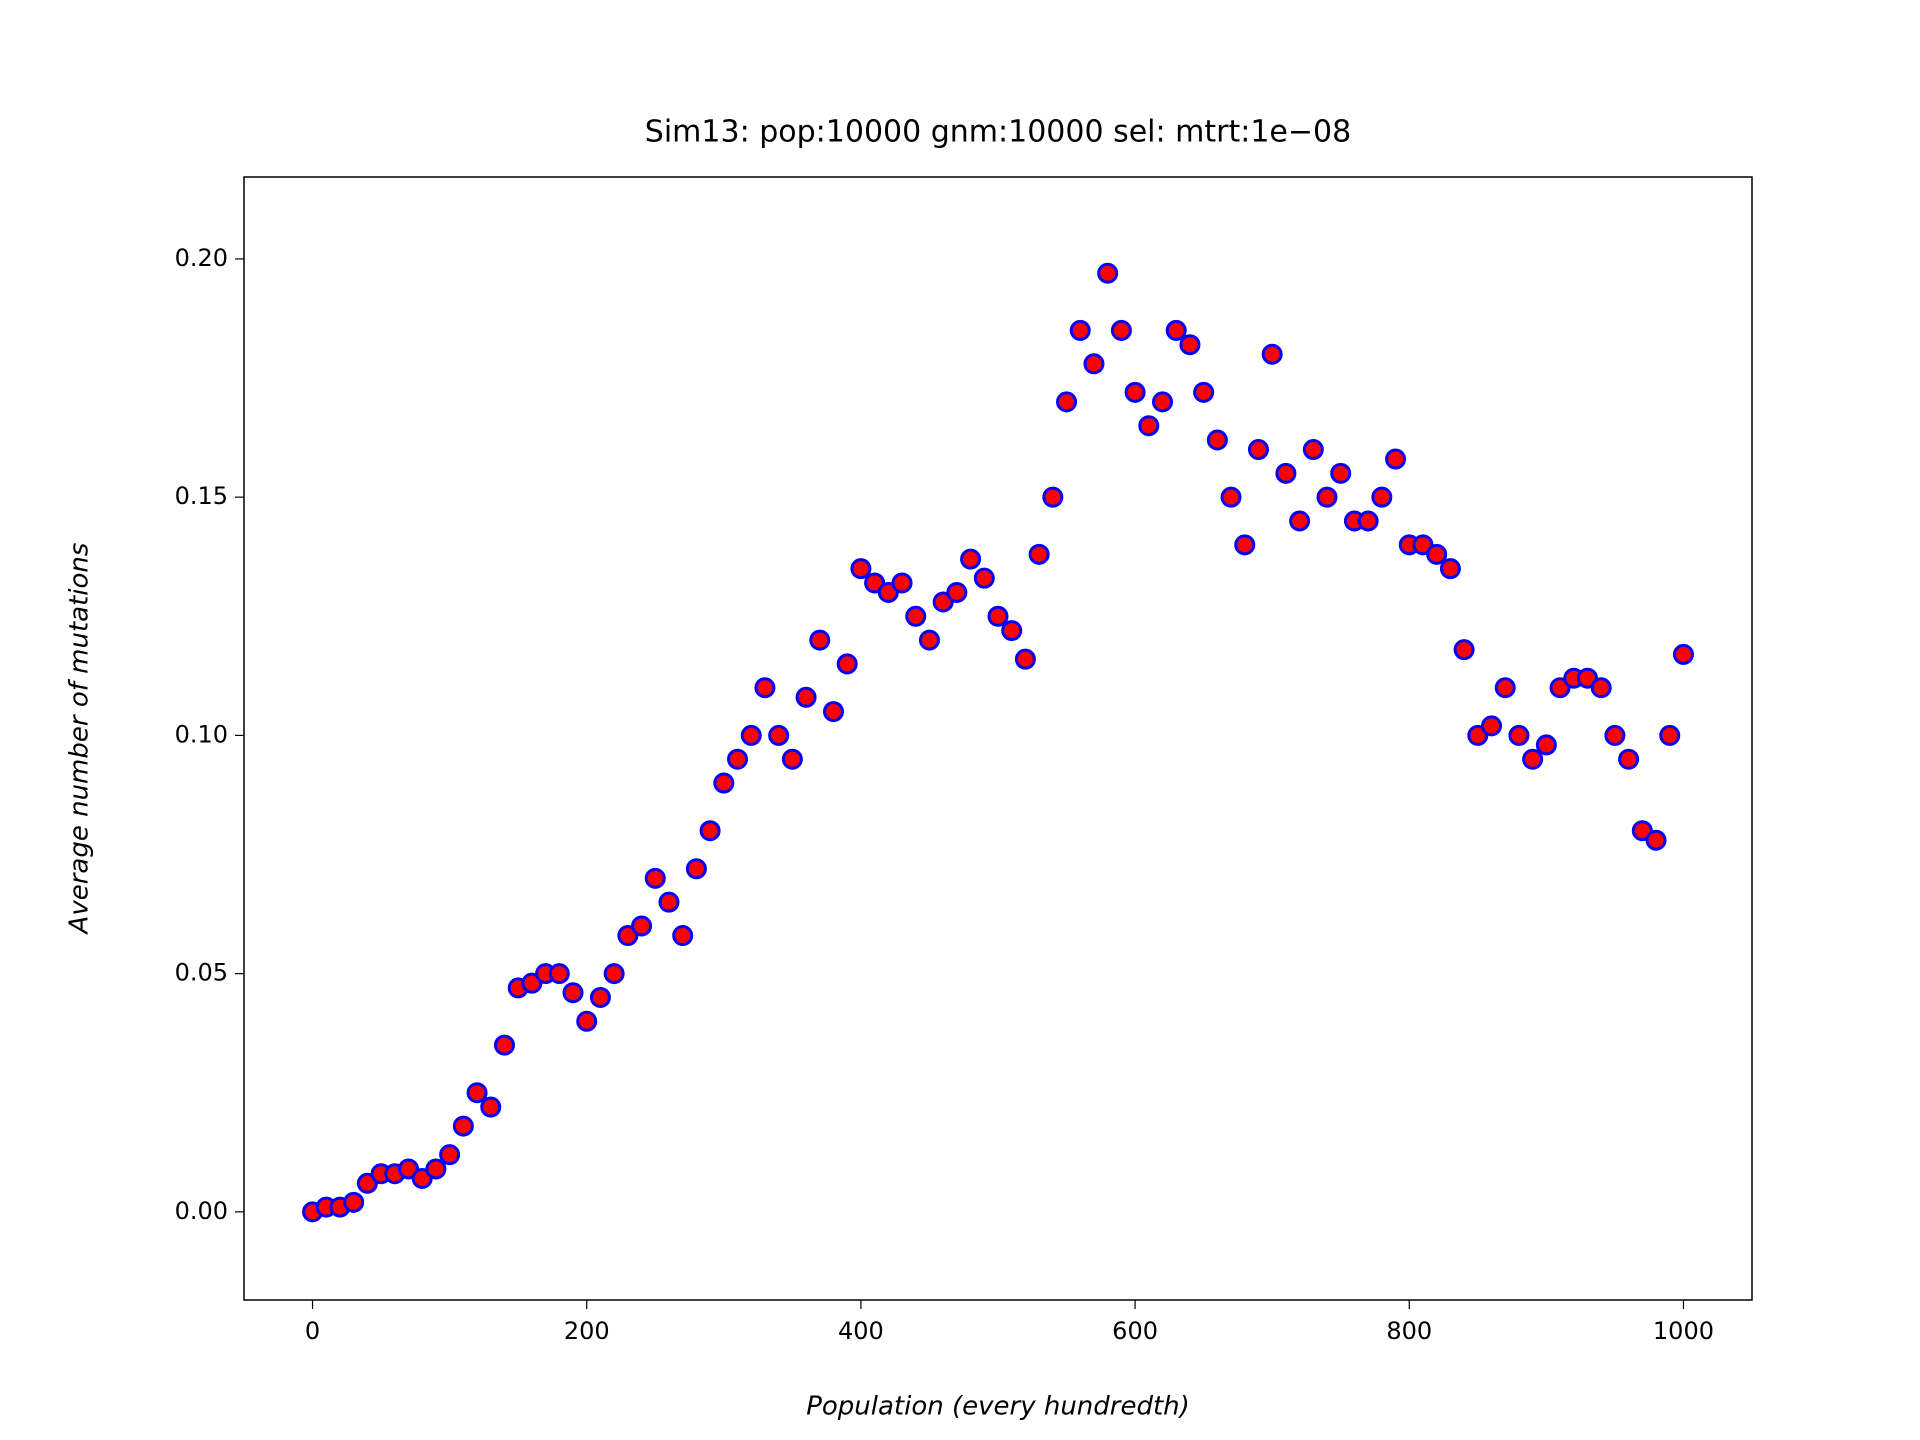  What do you see at coordinates (201, 1211) in the screenshot?
I see `y-tick-label: 0.00` at bounding box center [201, 1211].